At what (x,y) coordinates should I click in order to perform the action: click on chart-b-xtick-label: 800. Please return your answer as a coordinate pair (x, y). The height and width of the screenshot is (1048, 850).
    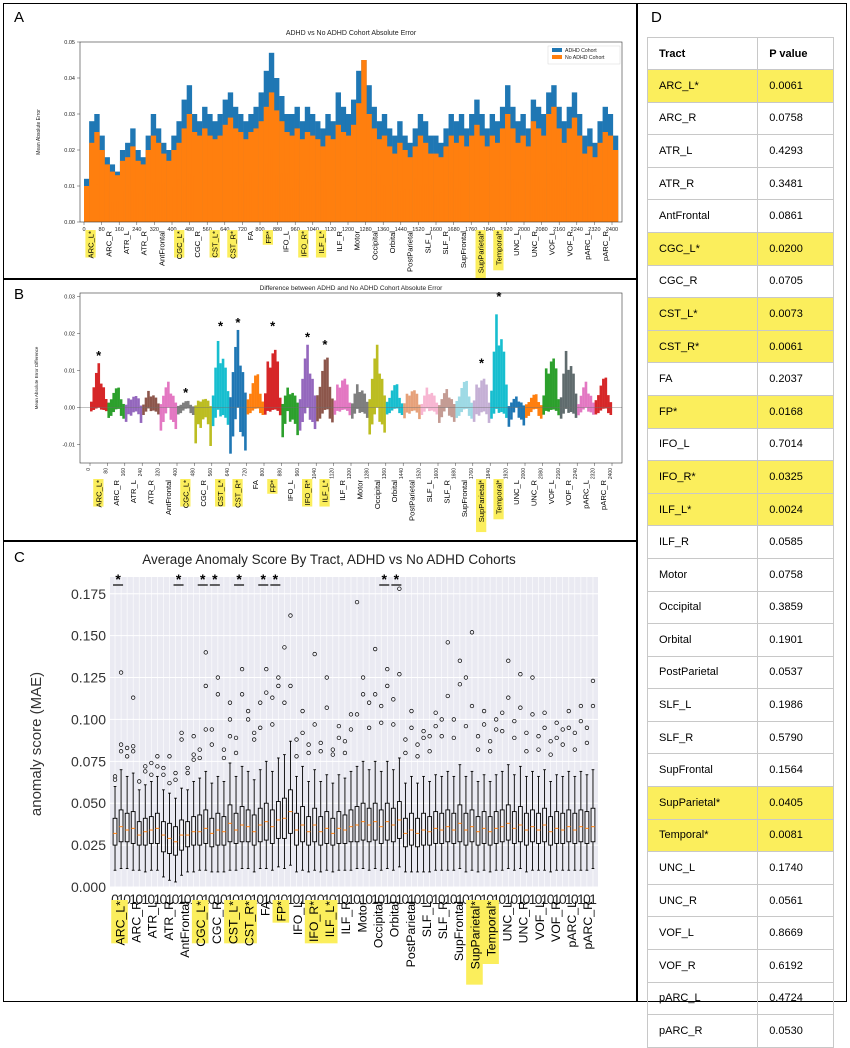
    Looking at the image, I should click on (263, 472).